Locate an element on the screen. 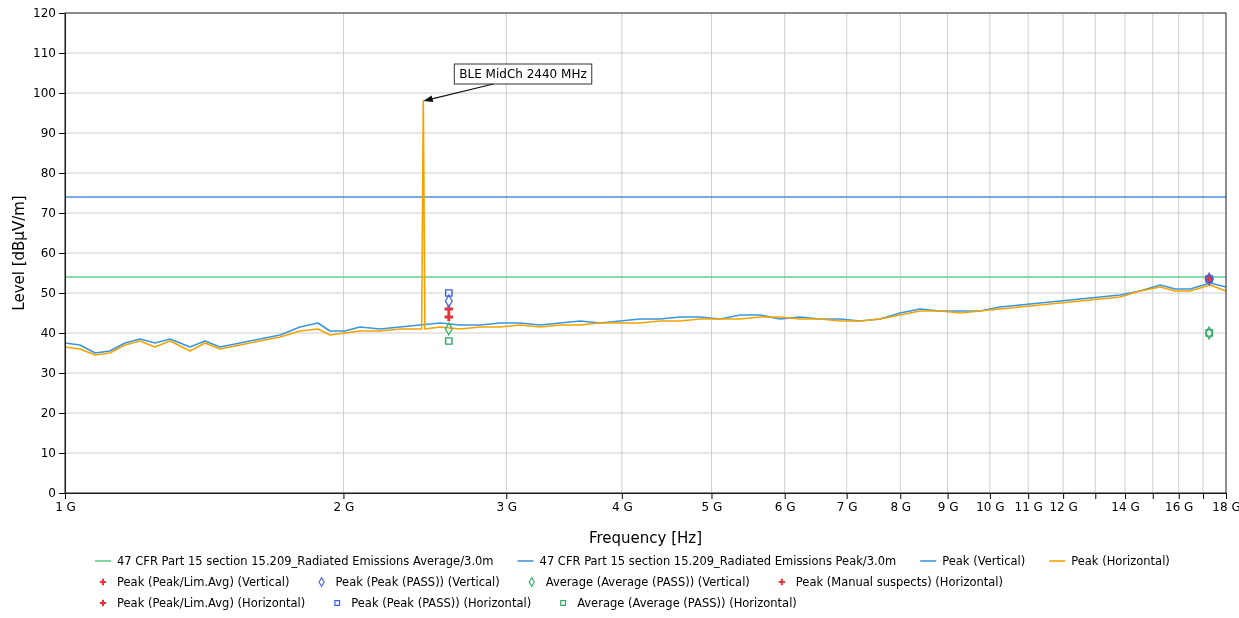  x-tick-label: 8 G is located at coordinates (901, 506).